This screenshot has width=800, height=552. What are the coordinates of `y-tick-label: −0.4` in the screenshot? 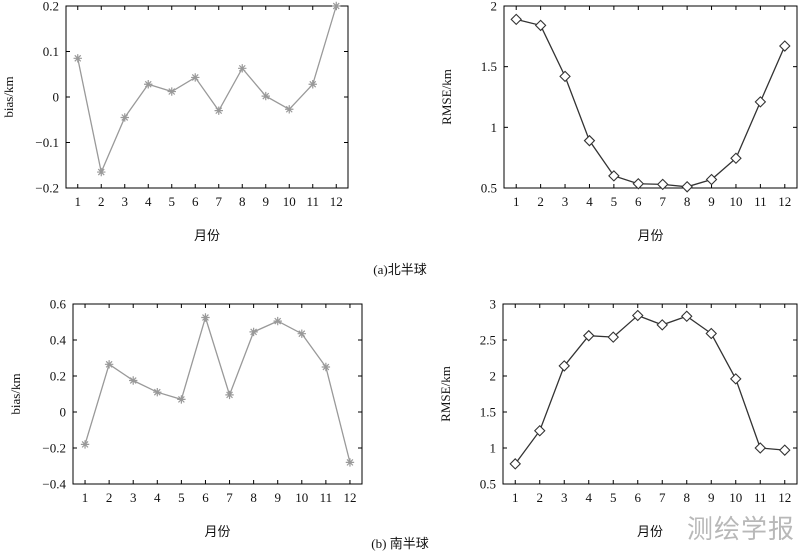 It's located at (54, 484).